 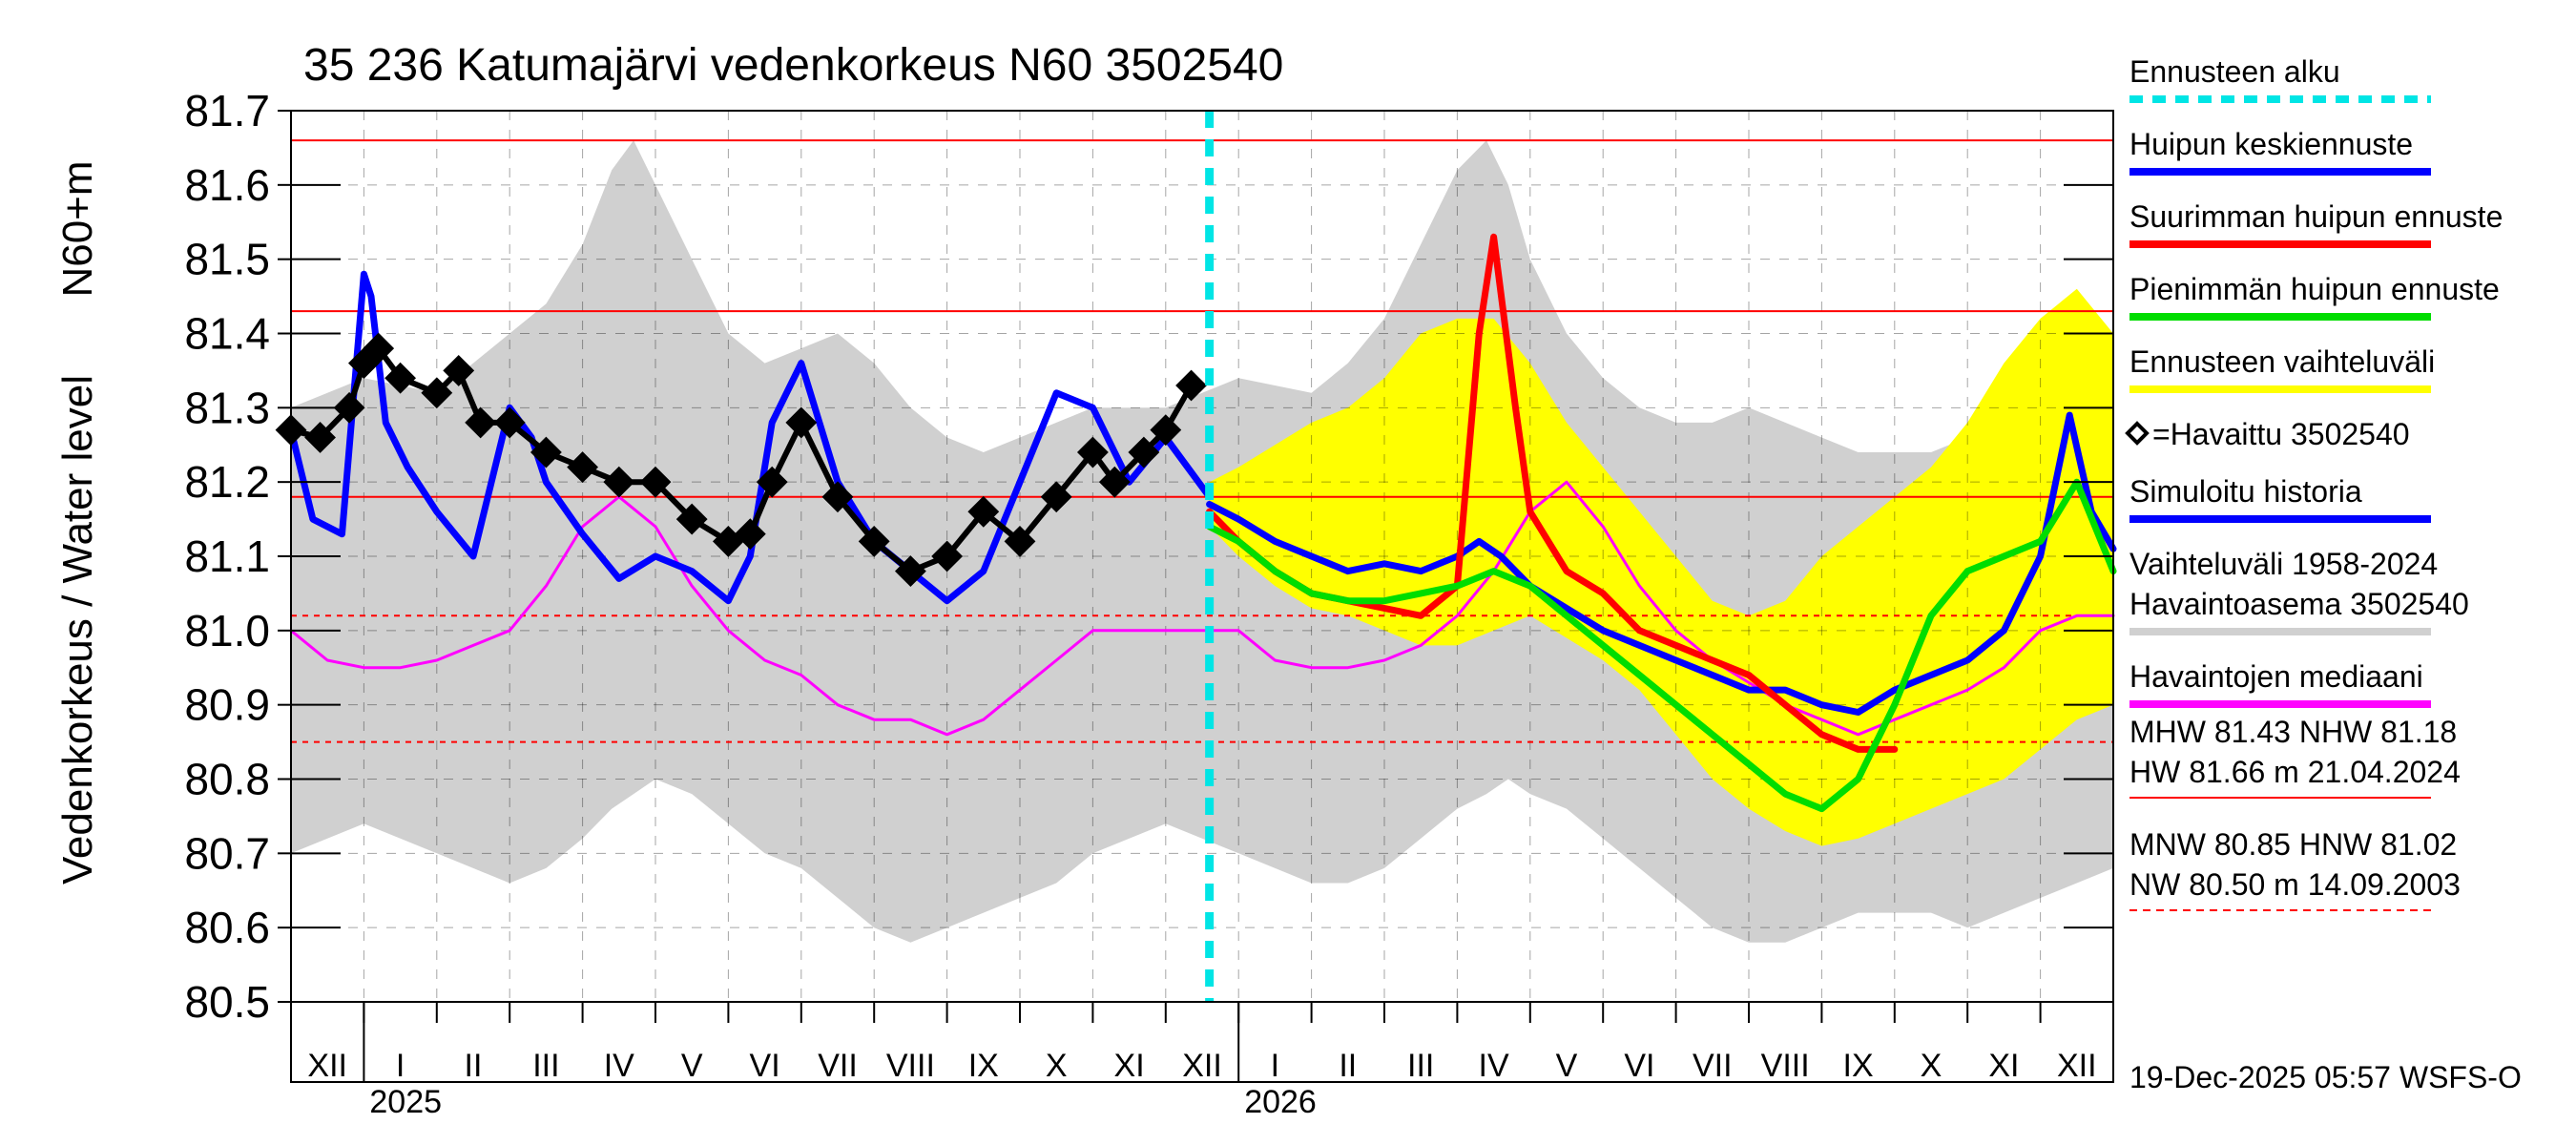 I want to click on year-label-0: 2025, so click(x=405, y=1102).